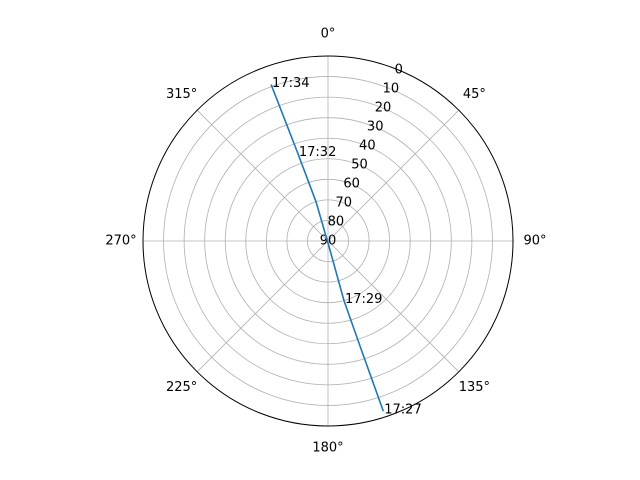 Image resolution: width=640 pixels, height=480 pixels. What do you see at coordinates (181, 387) in the screenshot?
I see `theta-tick-label: 225°` at bounding box center [181, 387].